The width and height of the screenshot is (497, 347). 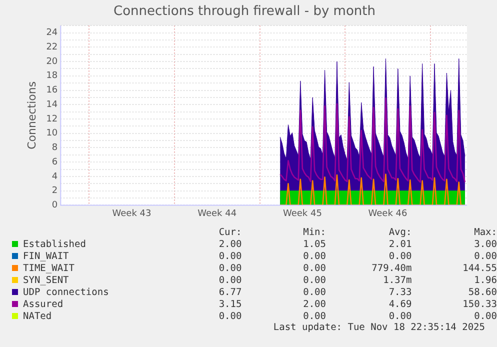 What do you see at coordinates (479, 269) in the screenshot?
I see `text: 144.55` at bounding box center [479, 269].